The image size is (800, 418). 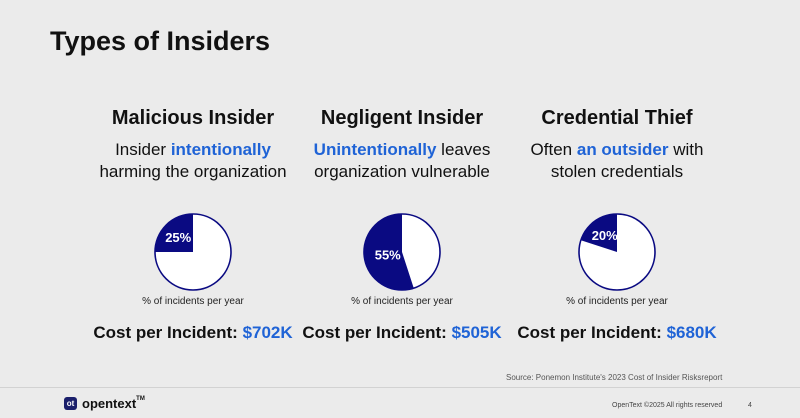 I want to click on desc-text: with, so click(x=686, y=149).